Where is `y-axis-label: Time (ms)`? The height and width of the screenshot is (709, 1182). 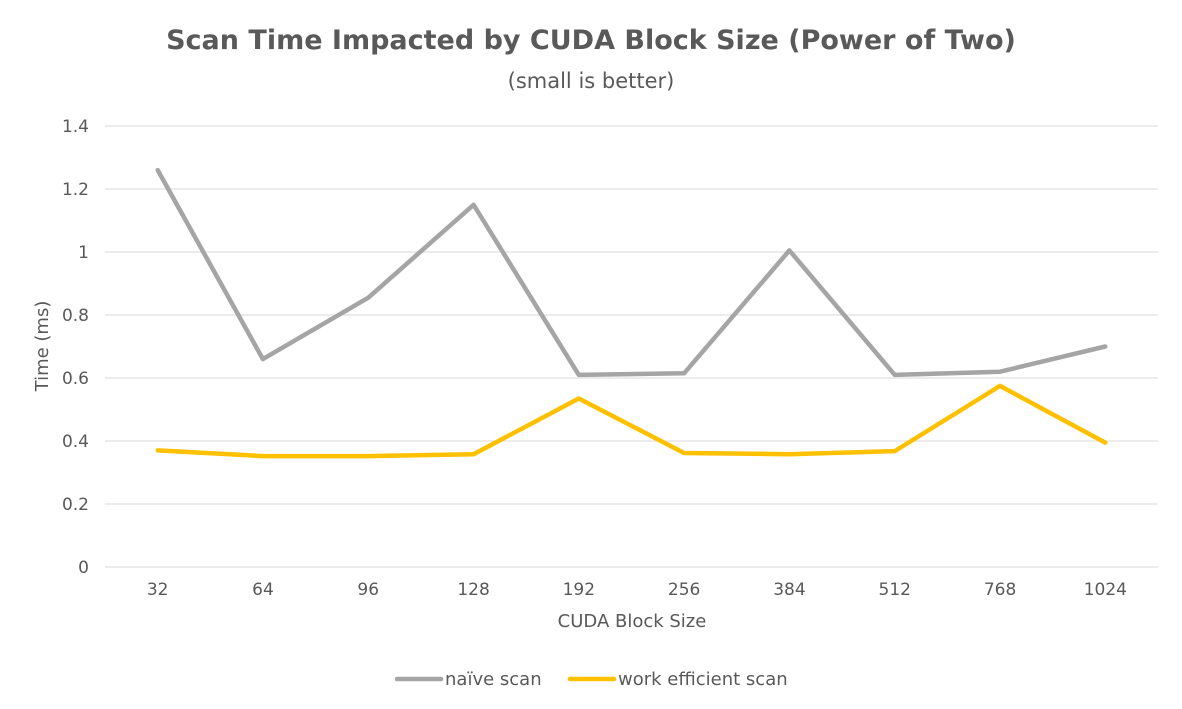 y-axis-label: Time (ms) is located at coordinates (42, 347).